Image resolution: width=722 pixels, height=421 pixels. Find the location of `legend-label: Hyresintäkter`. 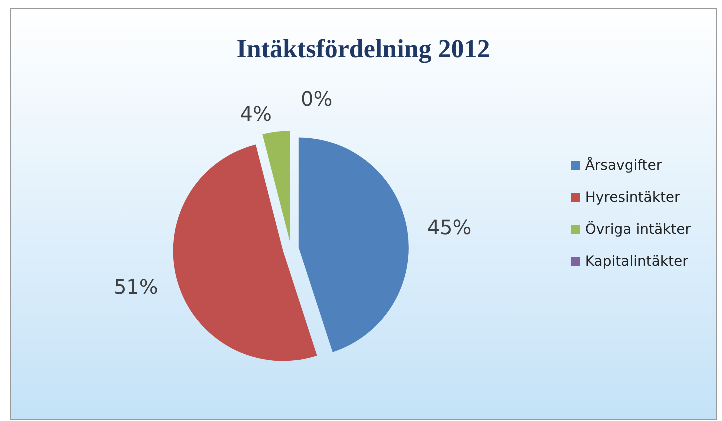

legend-label: Hyresintäkter is located at coordinates (633, 198).